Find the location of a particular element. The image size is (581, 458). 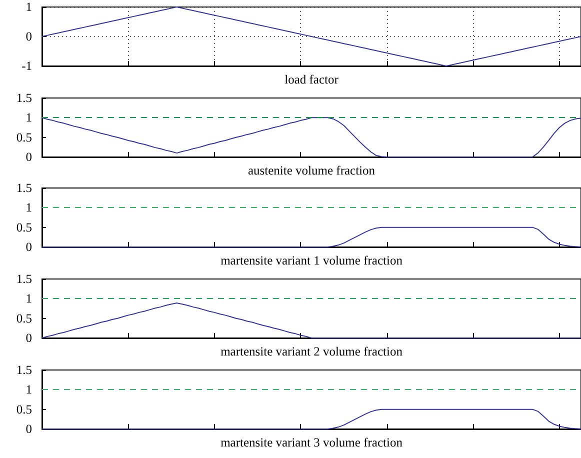

y-tick-label: -1 is located at coordinates (27, 66).